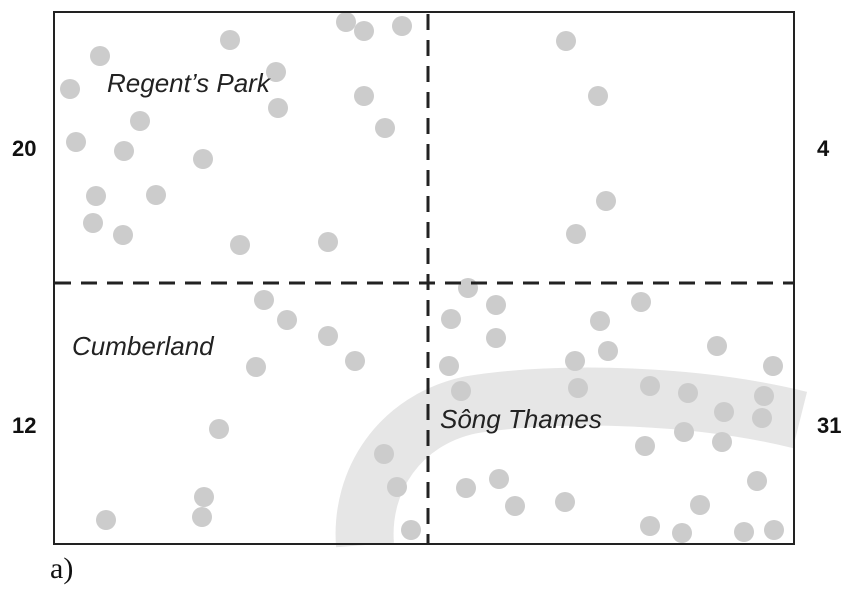 The image size is (851, 591). What do you see at coordinates (143, 346) in the screenshot?
I see `region-label-cumberland: Cumberland` at bounding box center [143, 346].